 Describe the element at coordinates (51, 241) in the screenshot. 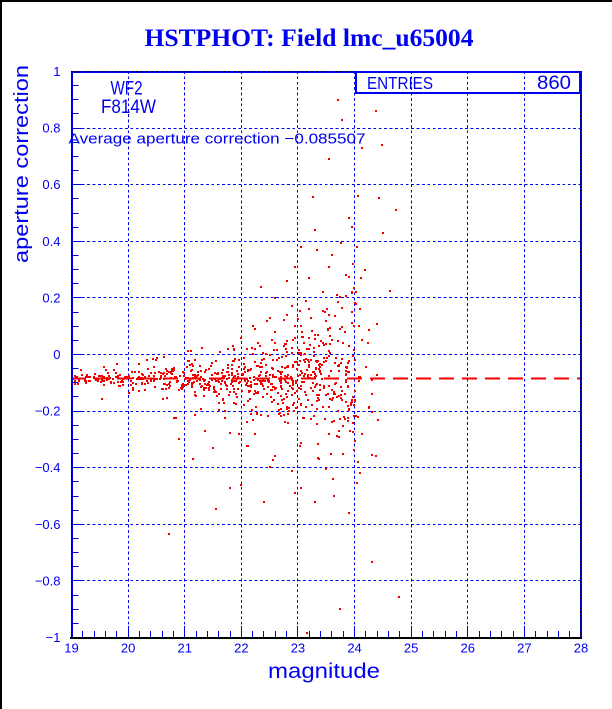

I see `svg-text: 0.4` at that location.